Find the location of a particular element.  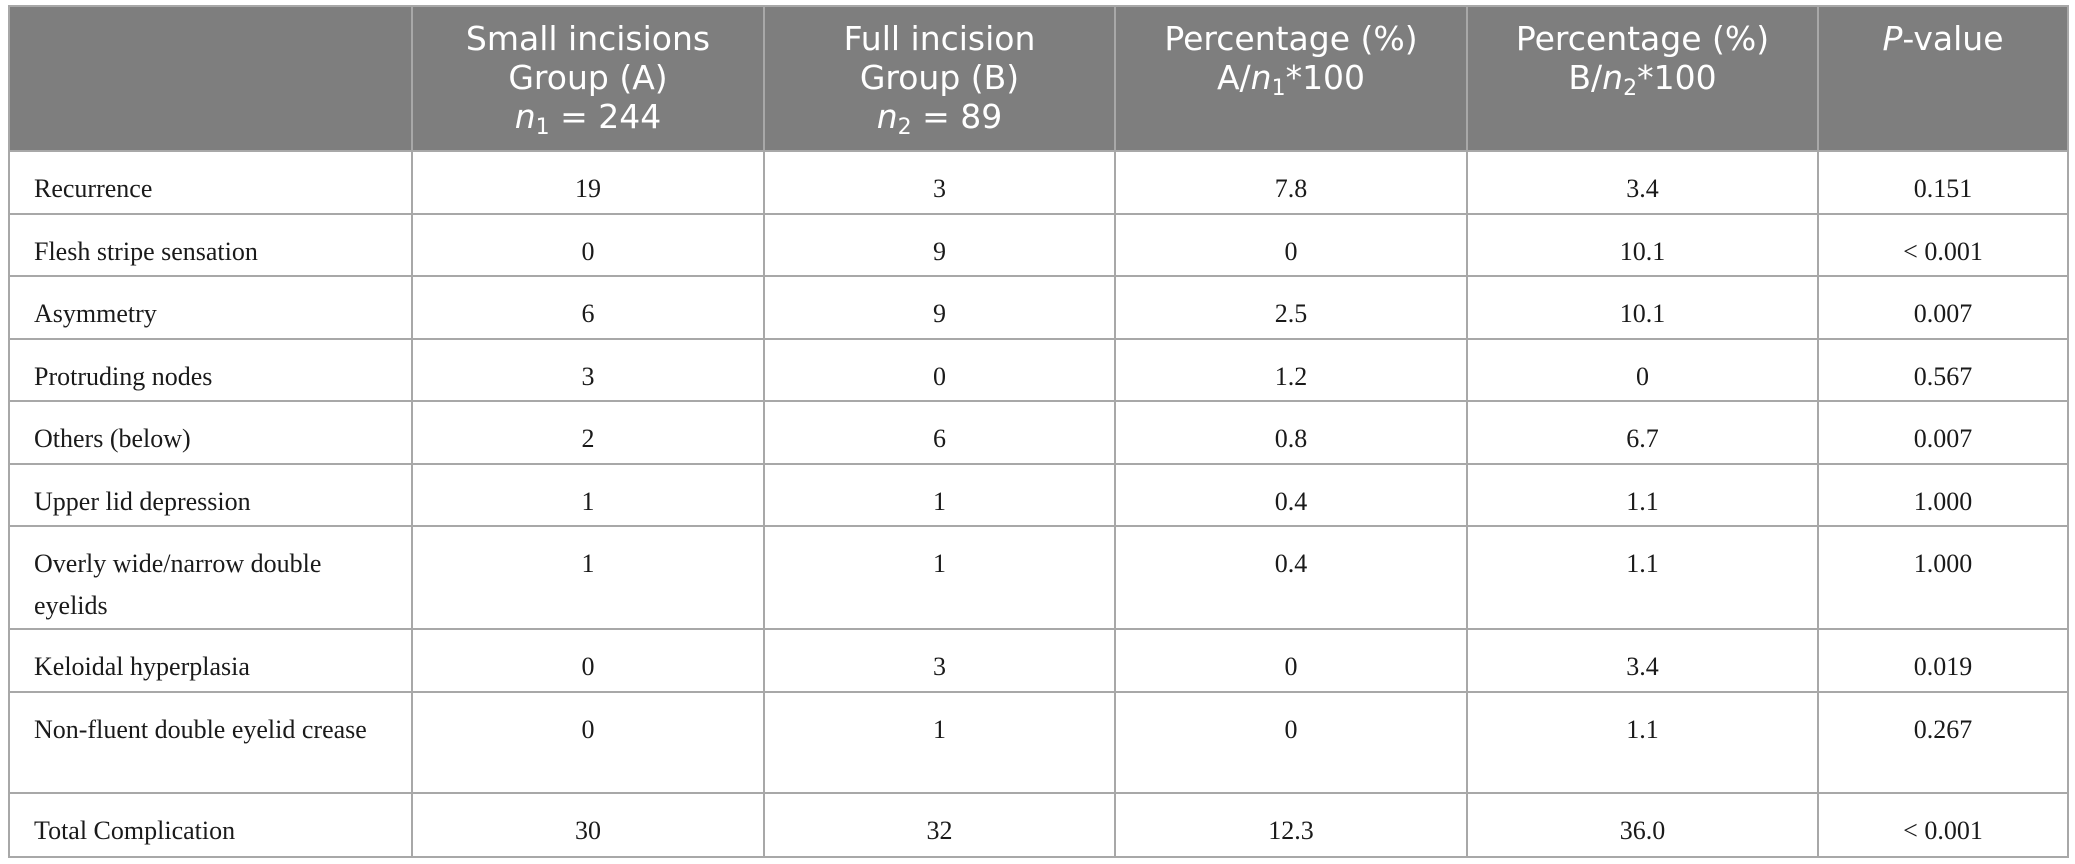

header-formula: B/n2*100 is located at coordinates (1642, 79).